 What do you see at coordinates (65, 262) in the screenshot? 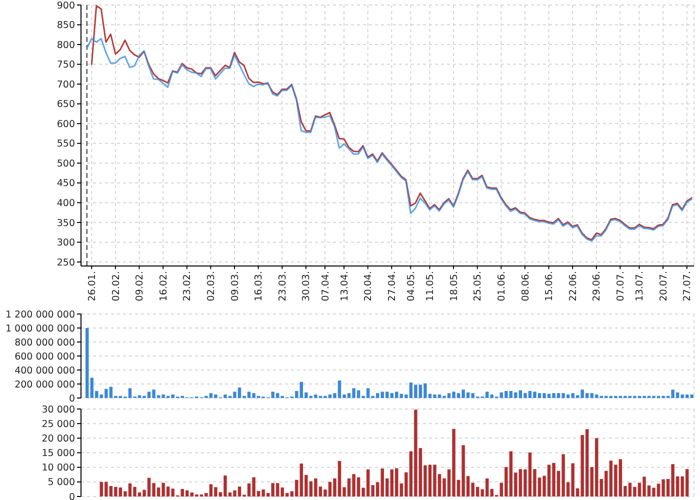
I see `y-tick-label: 250` at bounding box center [65, 262].